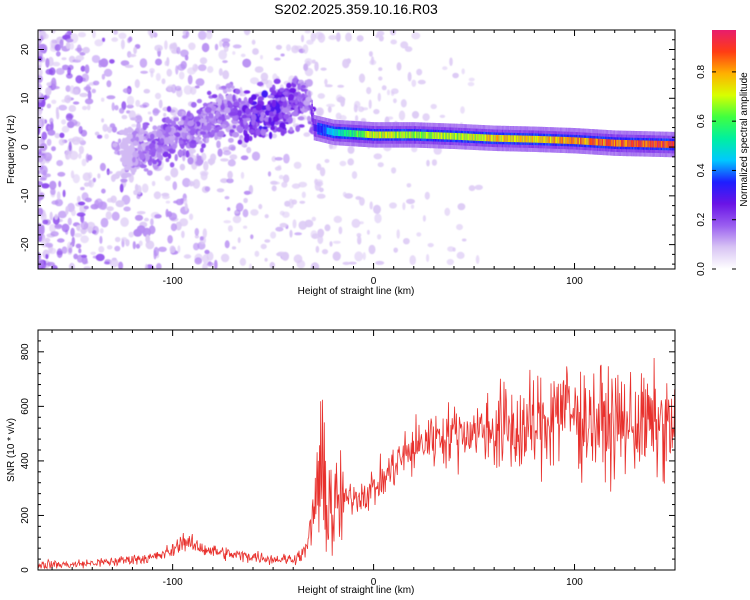  I want to click on colorbar-tick-label: 0.6, so click(701, 121).